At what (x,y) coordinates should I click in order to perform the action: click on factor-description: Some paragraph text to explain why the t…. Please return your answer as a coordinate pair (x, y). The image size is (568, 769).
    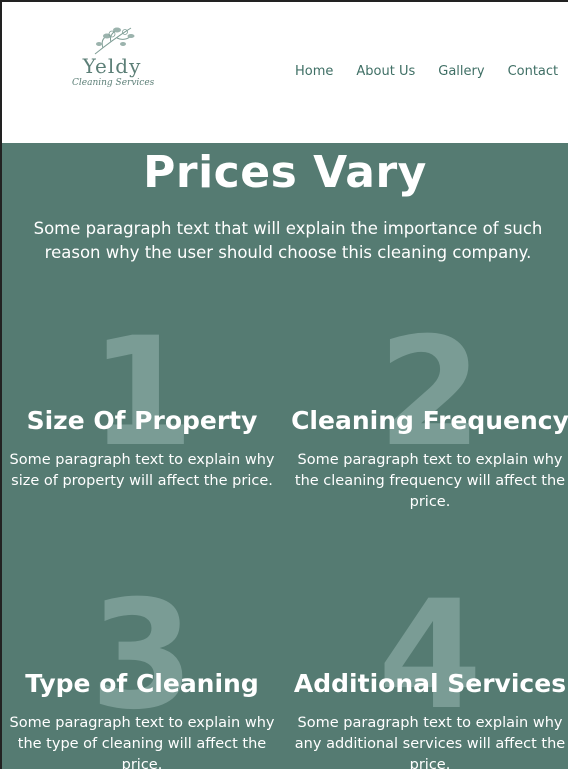
    Looking at the image, I should click on (142, 742).